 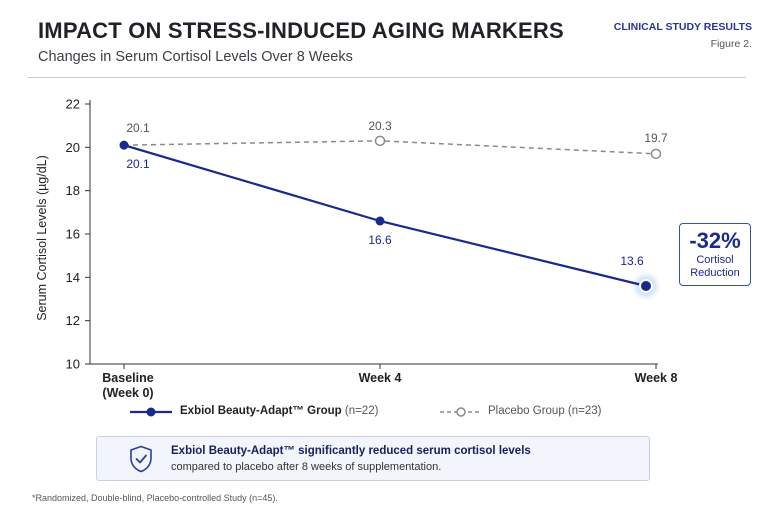 What do you see at coordinates (387, 77) in the screenshot?
I see `header-divider` at bounding box center [387, 77].